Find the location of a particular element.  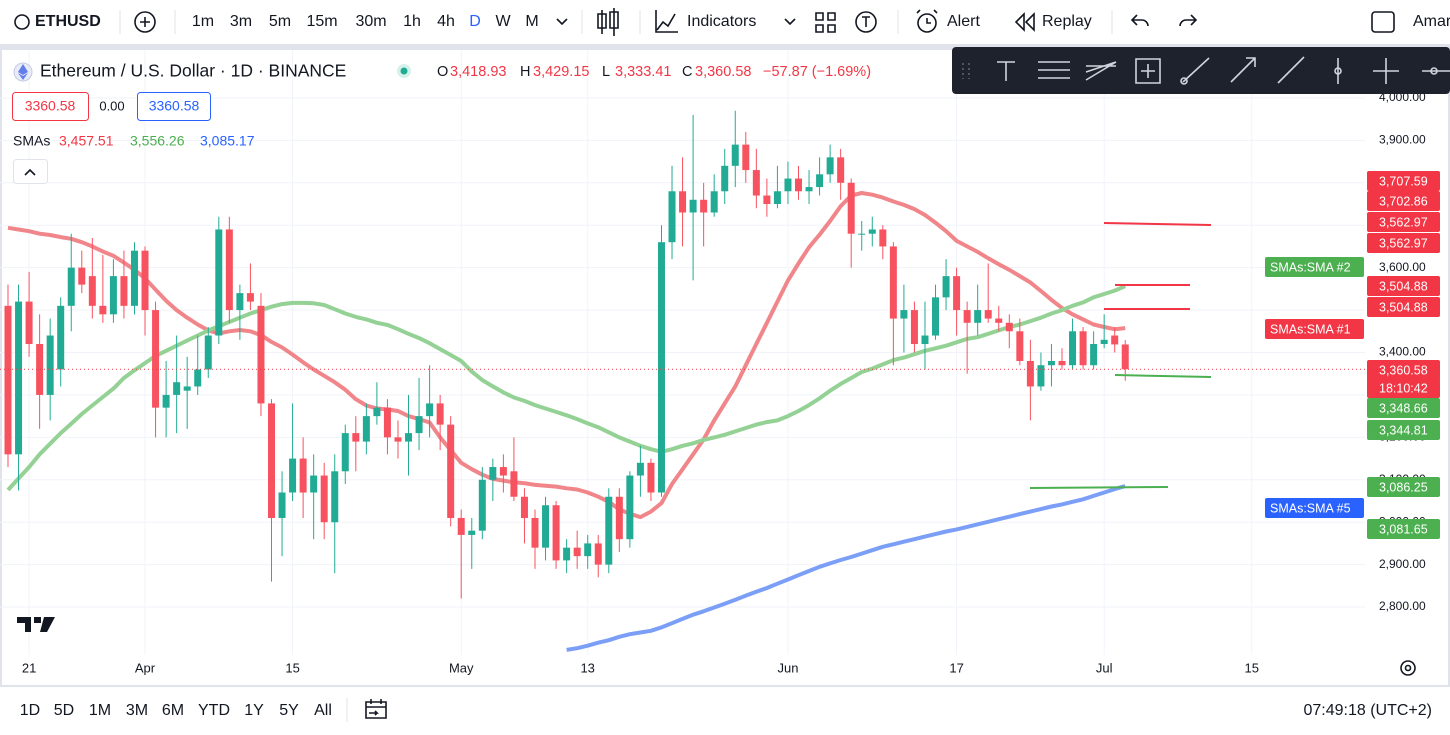

range-button: 6M is located at coordinates (173, 710).